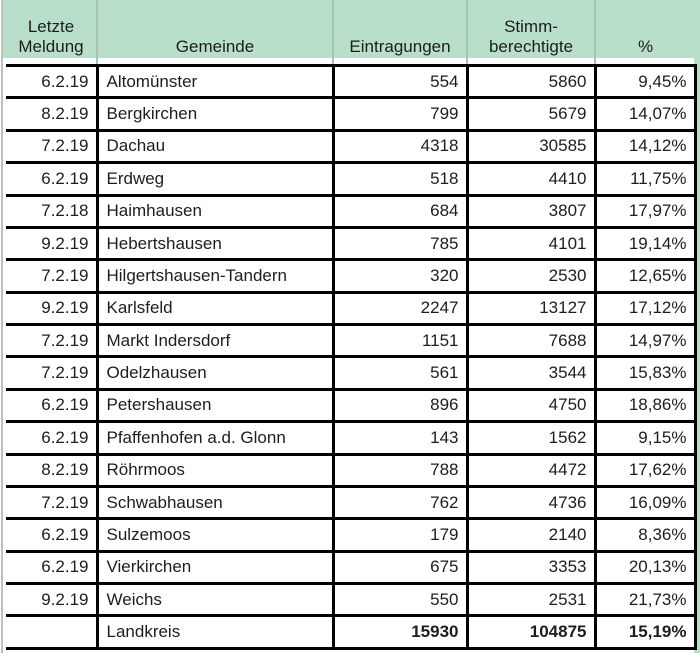  I want to click on cell-gemeinde: Bergkirchen, so click(215, 114).